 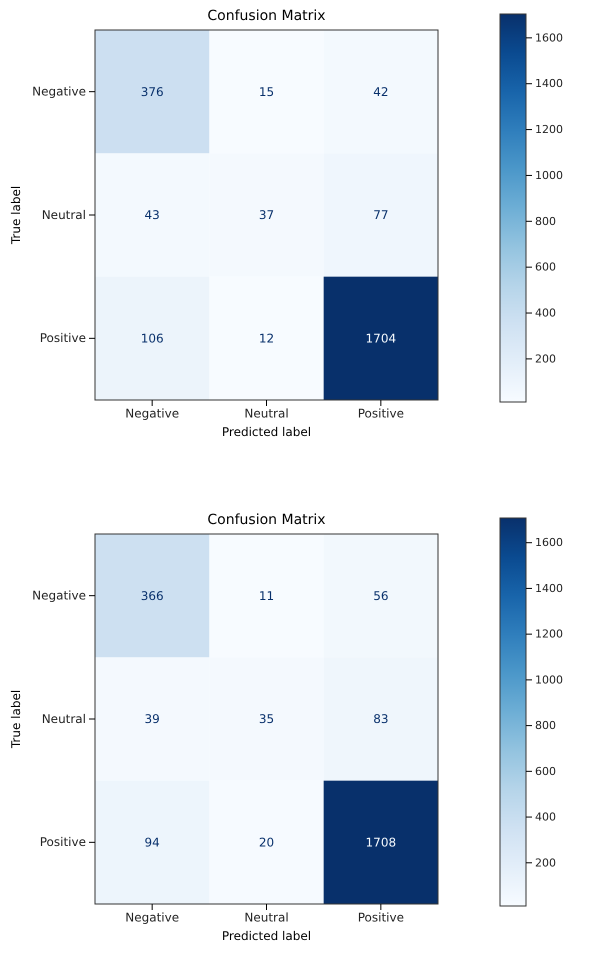 What do you see at coordinates (266, 91) in the screenshot?
I see `data-label: 15` at bounding box center [266, 91].